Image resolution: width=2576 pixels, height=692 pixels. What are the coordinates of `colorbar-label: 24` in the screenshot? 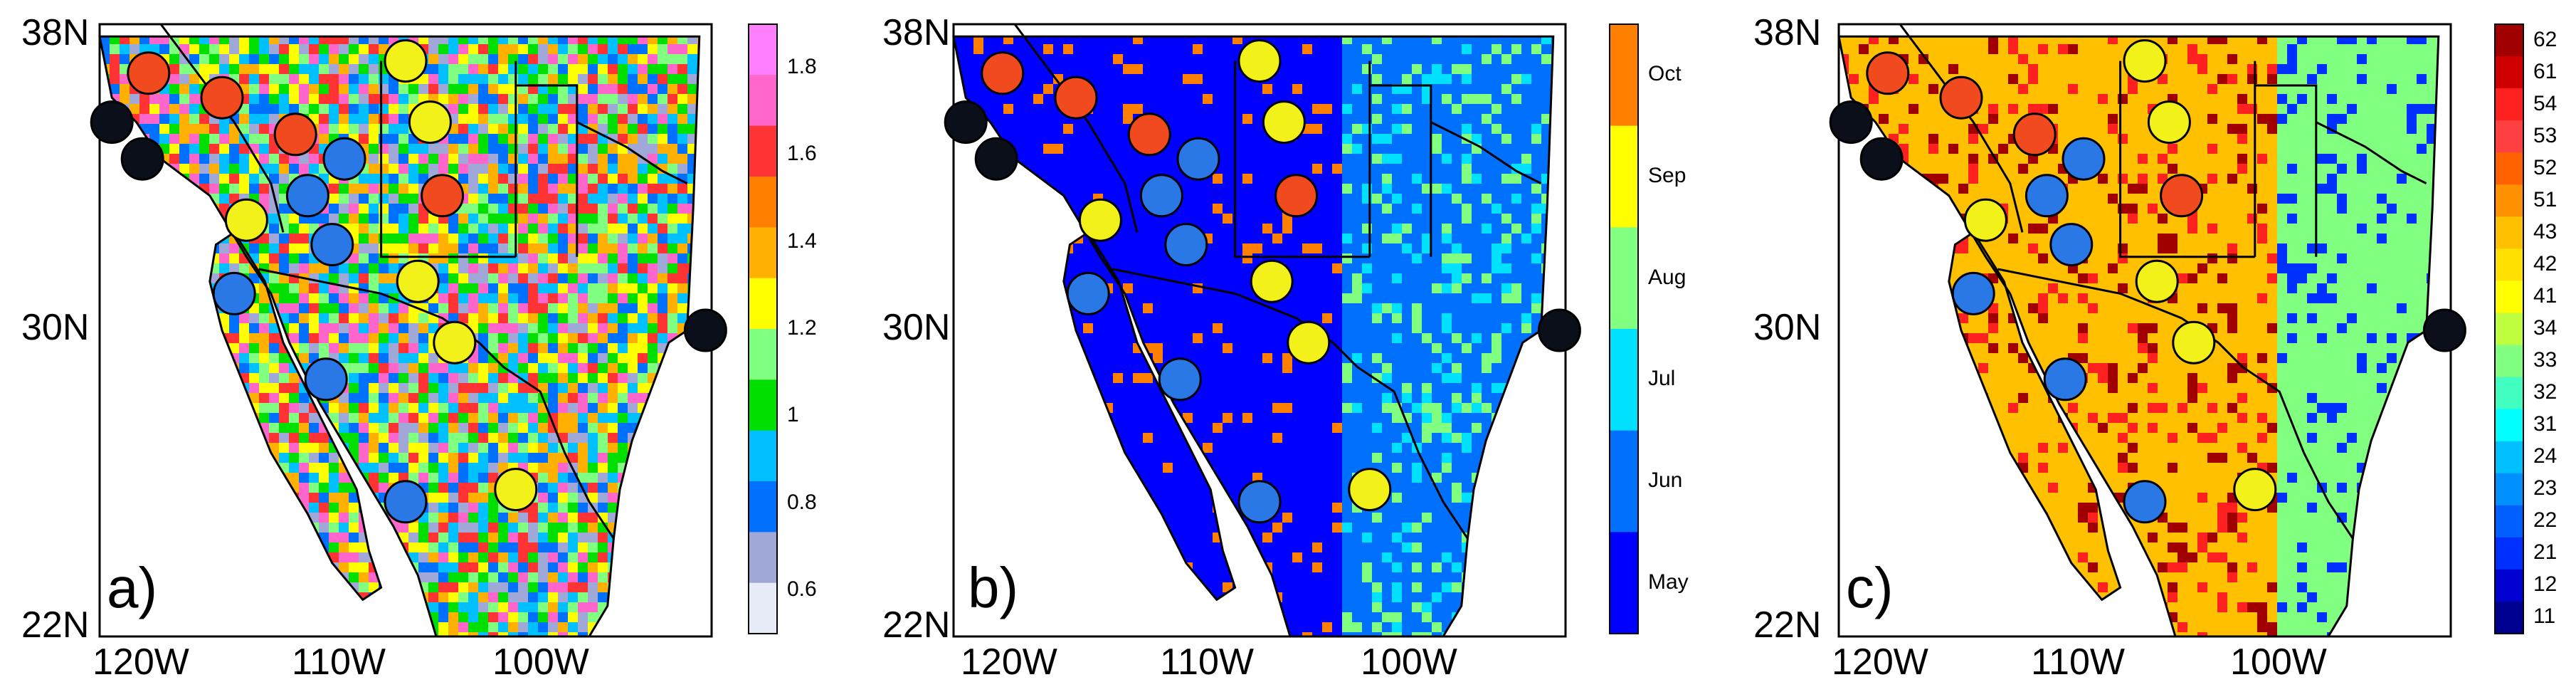 It's located at (2545, 456).